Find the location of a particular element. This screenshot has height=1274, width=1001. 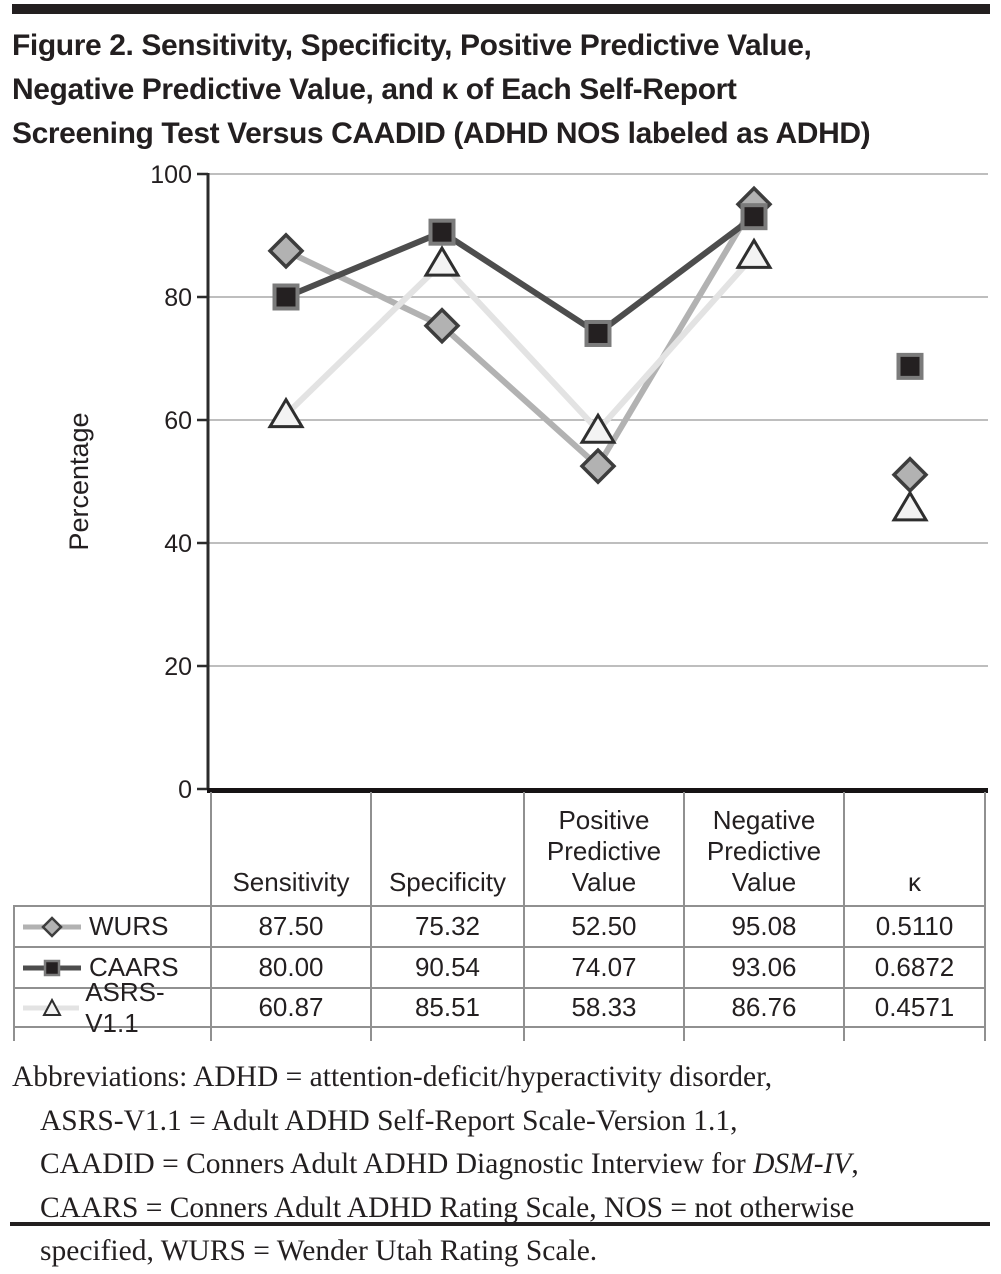

table-cell: 93.06 is located at coordinates (763, 966).